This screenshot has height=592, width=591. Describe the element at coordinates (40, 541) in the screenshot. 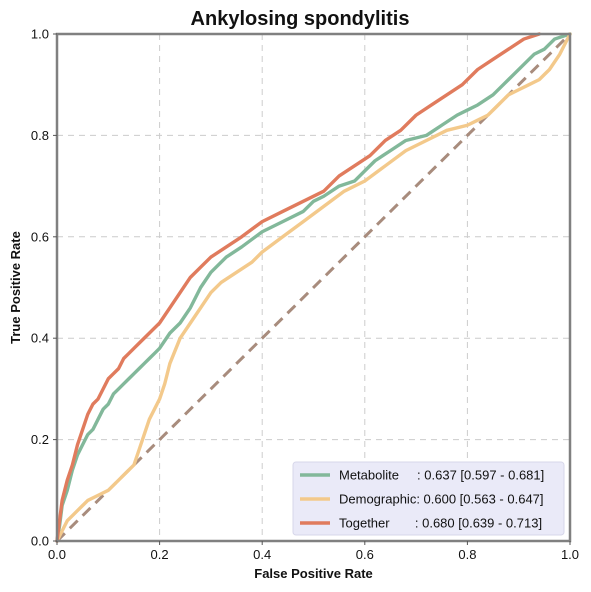

I see `y-tick-label: 0.0` at that location.